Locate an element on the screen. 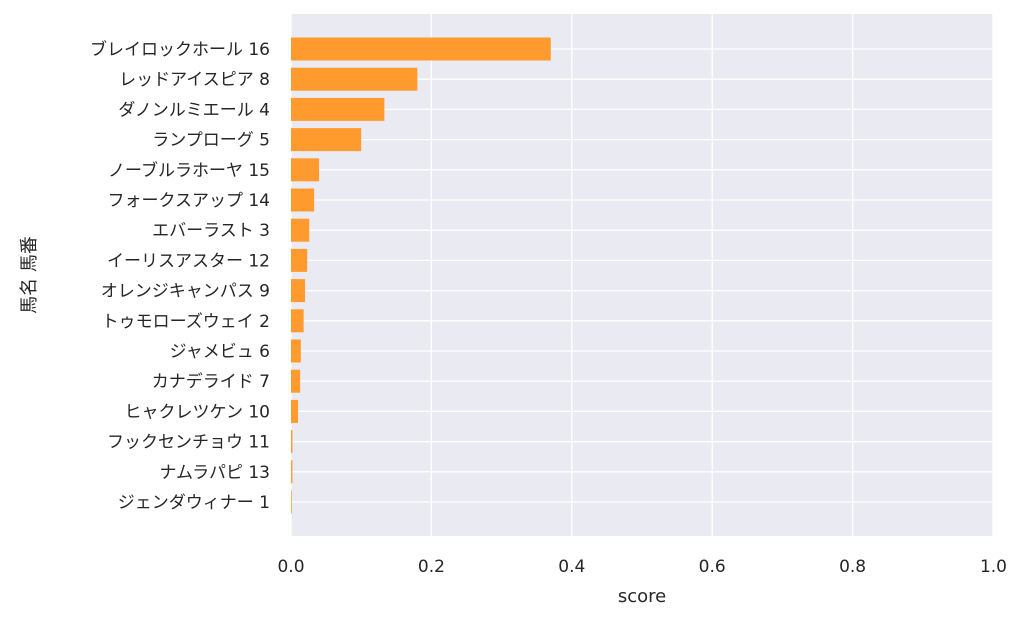 The image size is (1024, 620). y-tick-label: カナデライド 7 is located at coordinates (211, 381).